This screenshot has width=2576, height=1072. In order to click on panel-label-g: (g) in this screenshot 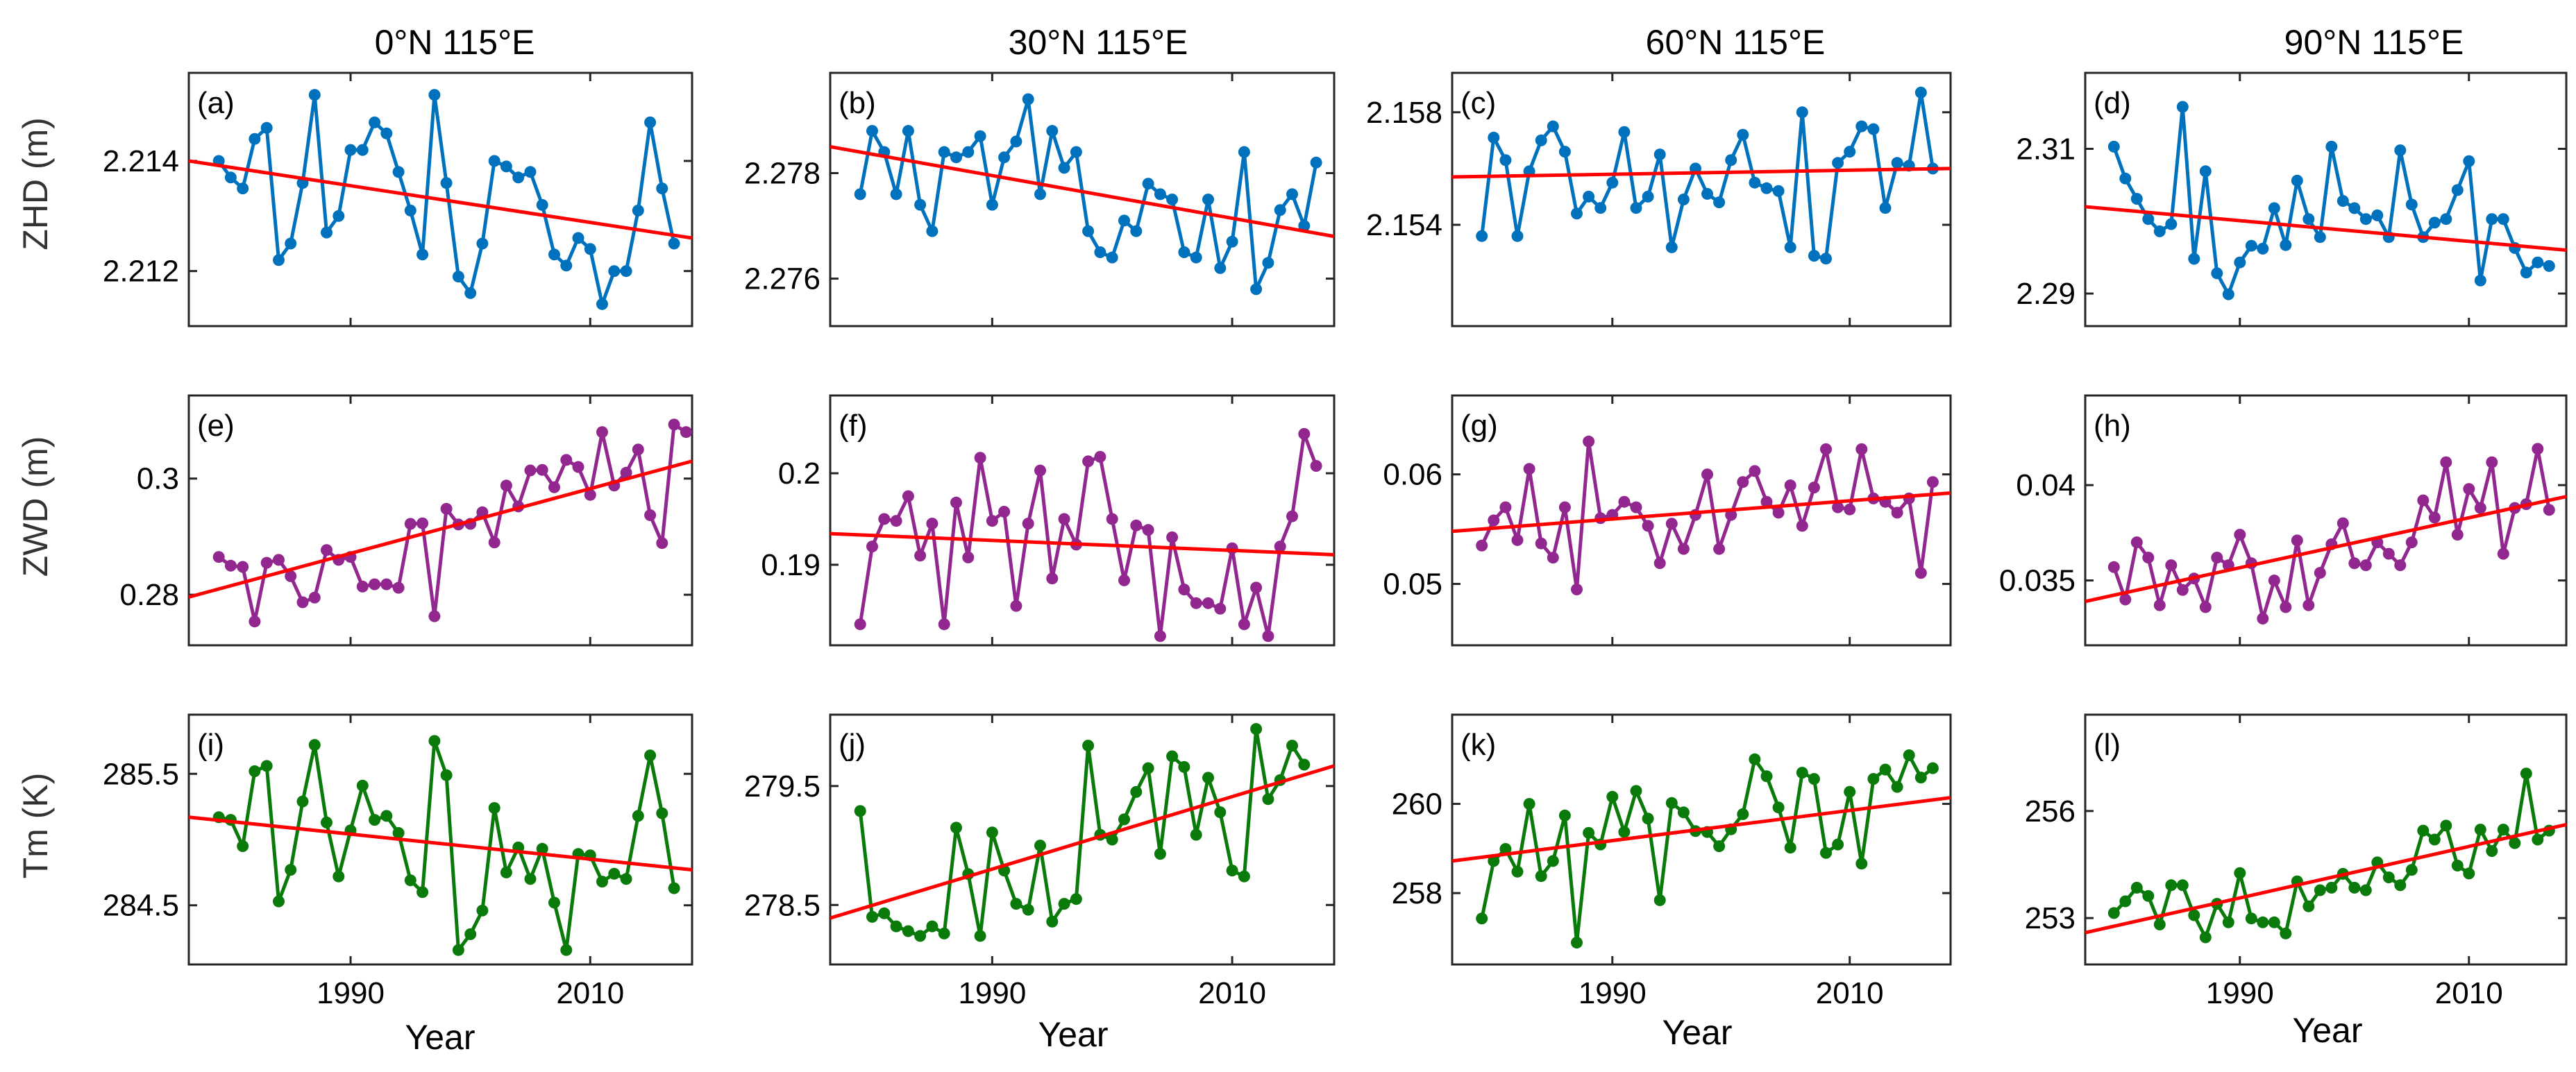, I will do `click(1479, 426)`.